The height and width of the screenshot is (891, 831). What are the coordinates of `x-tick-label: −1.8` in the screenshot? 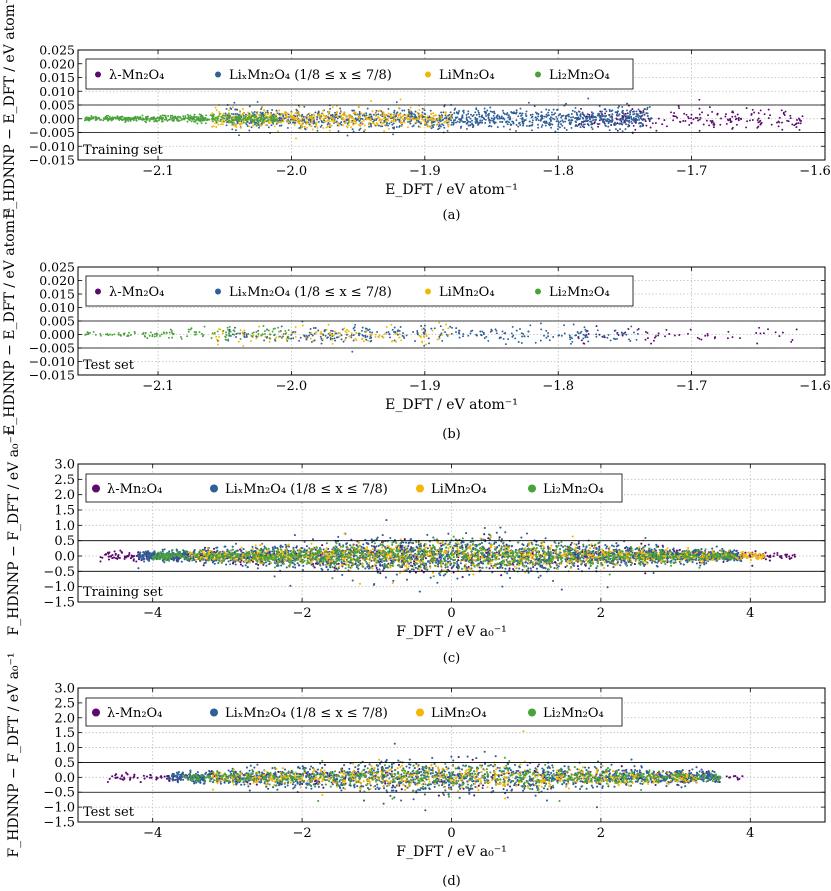 It's located at (558, 171).